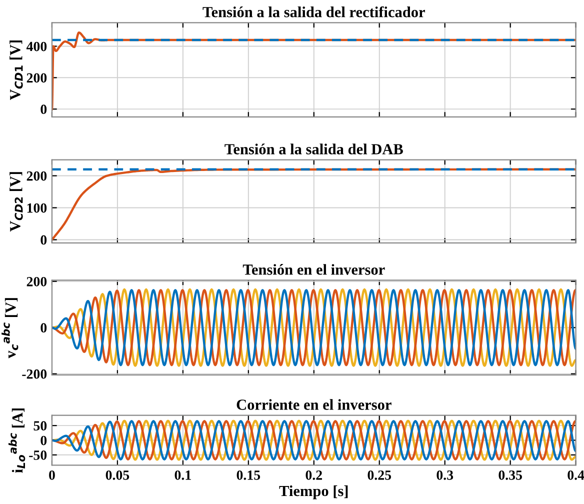 The image size is (584, 504). Describe the element at coordinates (37, 208) in the screenshot. I see `y-tick-label: 100` at that location.